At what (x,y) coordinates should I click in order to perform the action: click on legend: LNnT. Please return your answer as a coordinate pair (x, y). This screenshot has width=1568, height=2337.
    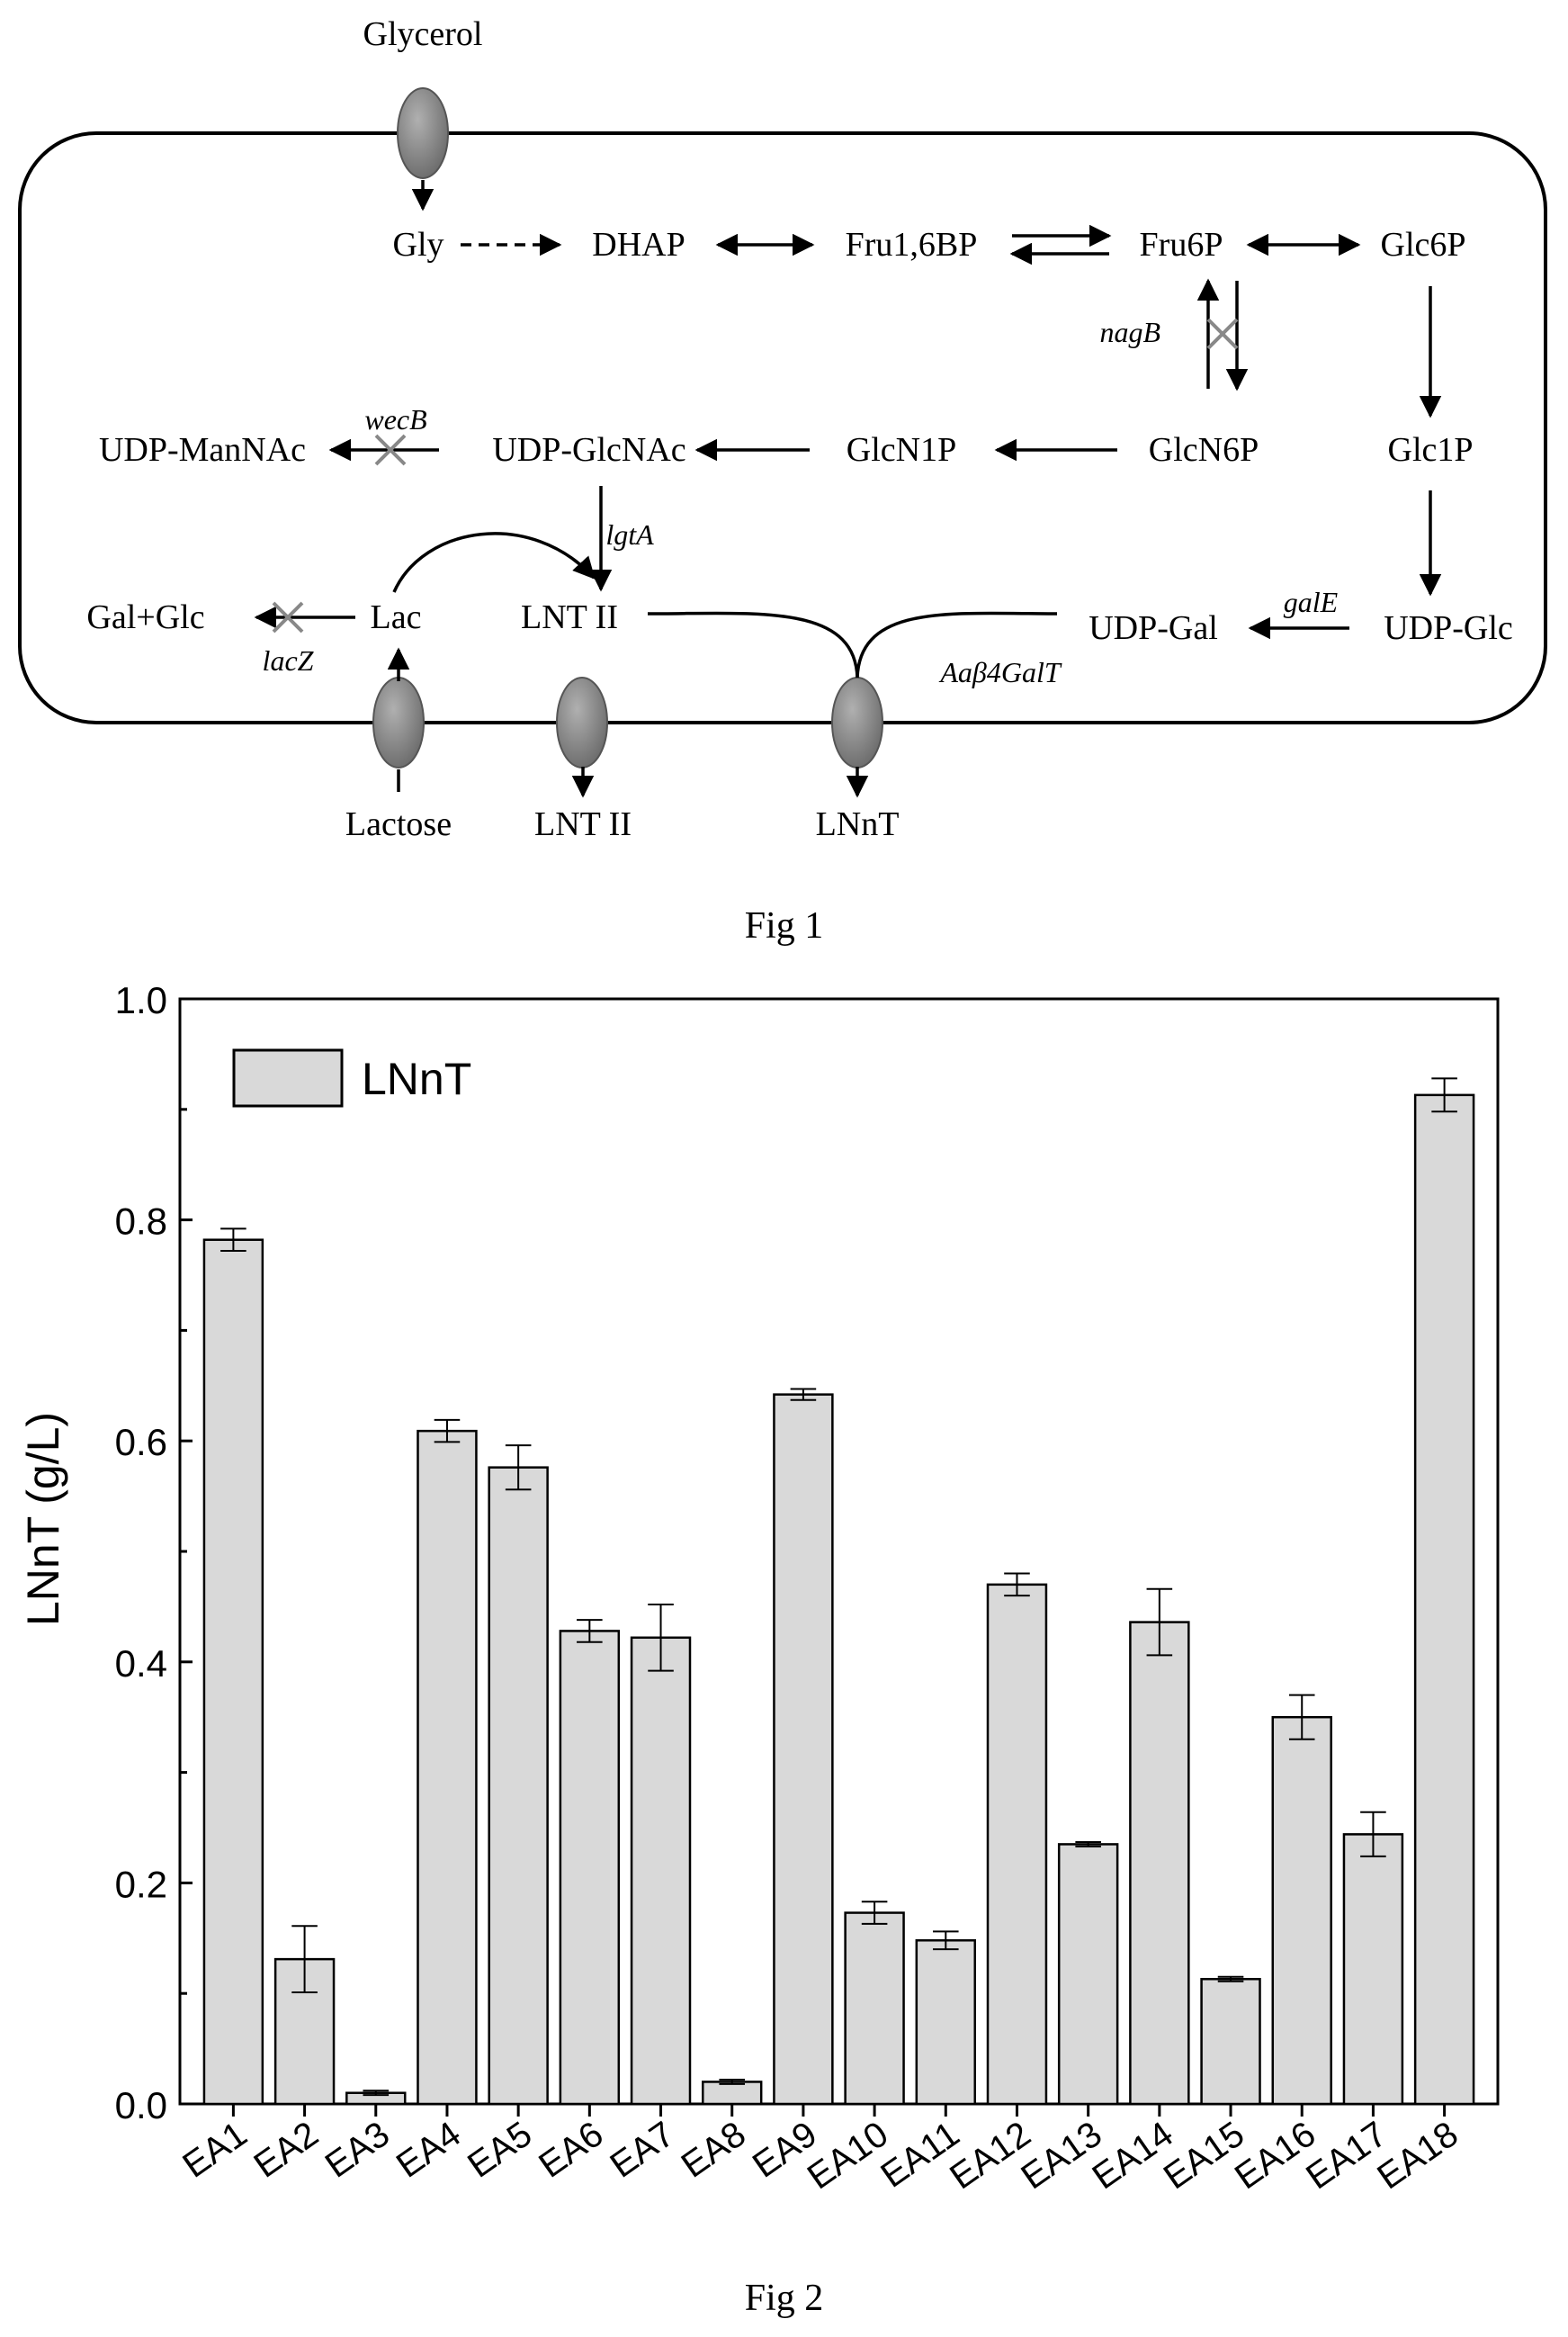
    Looking at the image, I should click on (351, 1078).